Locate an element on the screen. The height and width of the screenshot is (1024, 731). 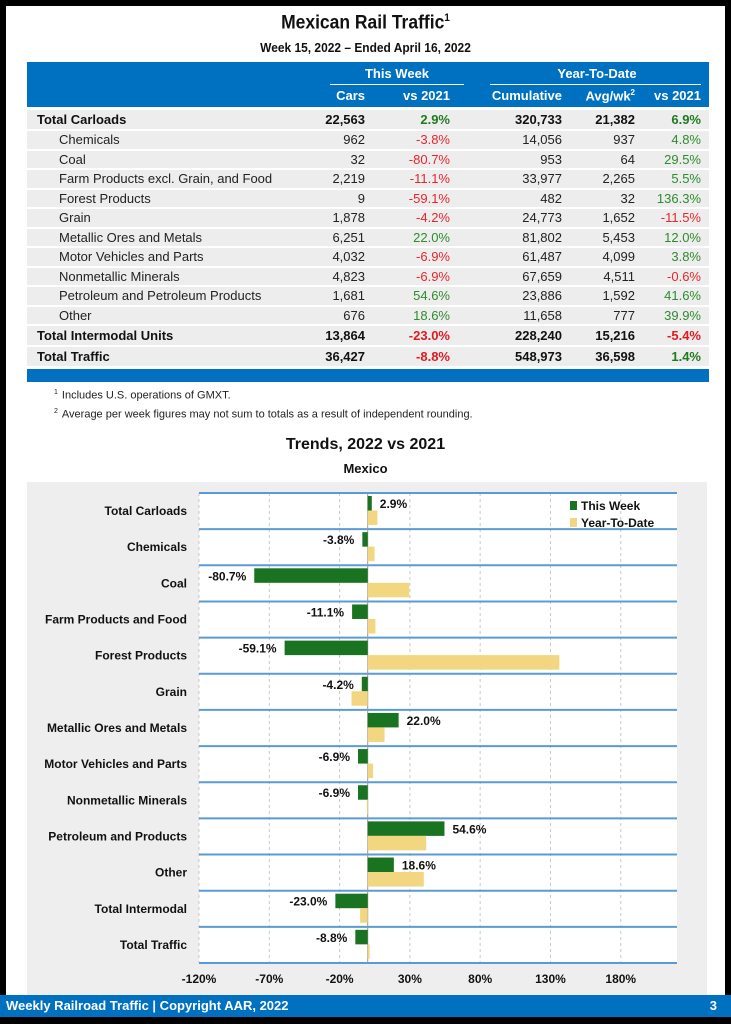
avg-wk-value: 64 is located at coordinates (627, 159).